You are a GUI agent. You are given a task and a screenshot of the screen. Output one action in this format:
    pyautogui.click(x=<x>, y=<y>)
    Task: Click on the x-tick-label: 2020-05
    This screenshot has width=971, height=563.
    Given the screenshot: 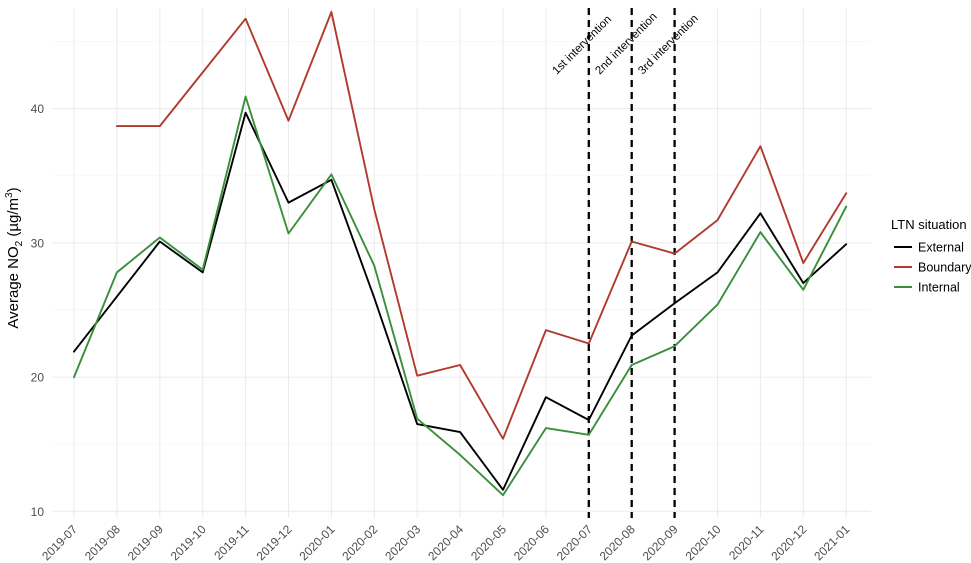 What is the action you would take?
    pyautogui.click(x=488, y=542)
    